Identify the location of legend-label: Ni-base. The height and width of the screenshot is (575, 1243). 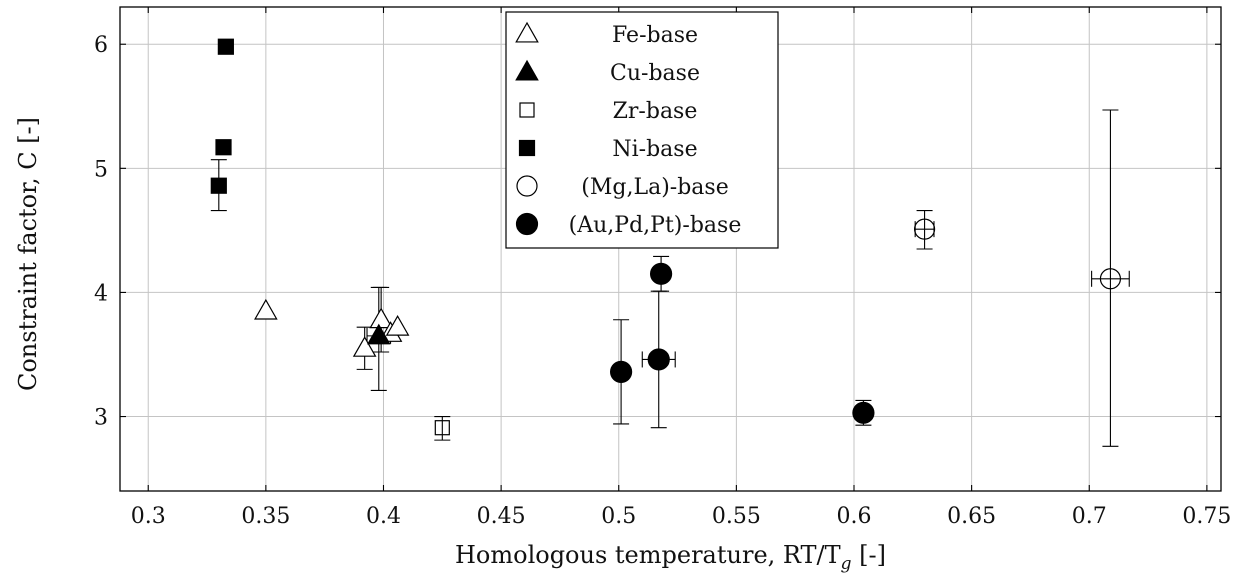
(654, 149).